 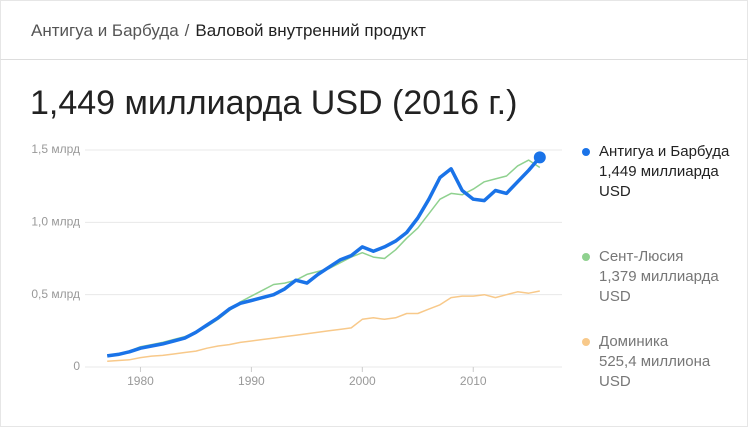 I want to click on breadcrumb: Антигуа и Барбуда, so click(x=105, y=30).